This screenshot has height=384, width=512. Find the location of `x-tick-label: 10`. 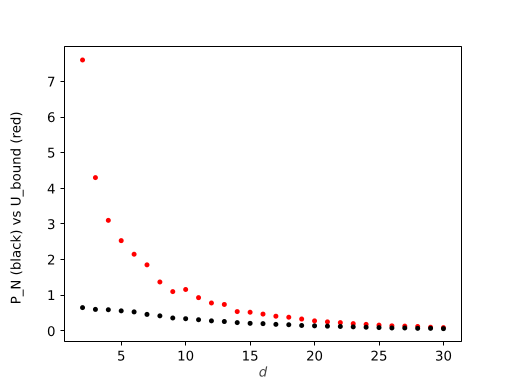

x-tick-label: 10 is located at coordinates (185, 357).